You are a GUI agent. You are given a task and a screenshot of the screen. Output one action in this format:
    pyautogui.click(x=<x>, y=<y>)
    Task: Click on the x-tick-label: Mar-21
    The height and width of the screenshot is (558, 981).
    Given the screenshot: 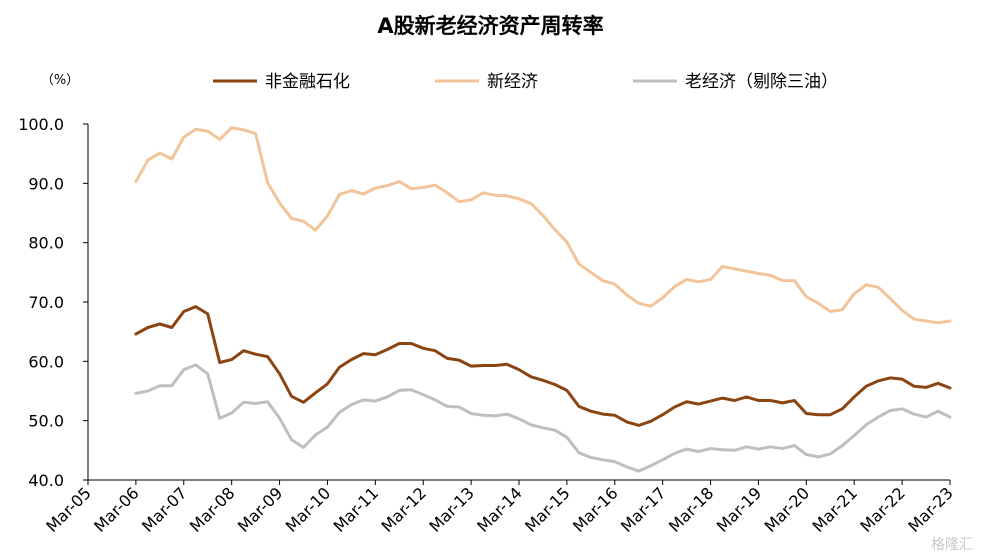 What is the action you would take?
    pyautogui.click(x=835, y=509)
    